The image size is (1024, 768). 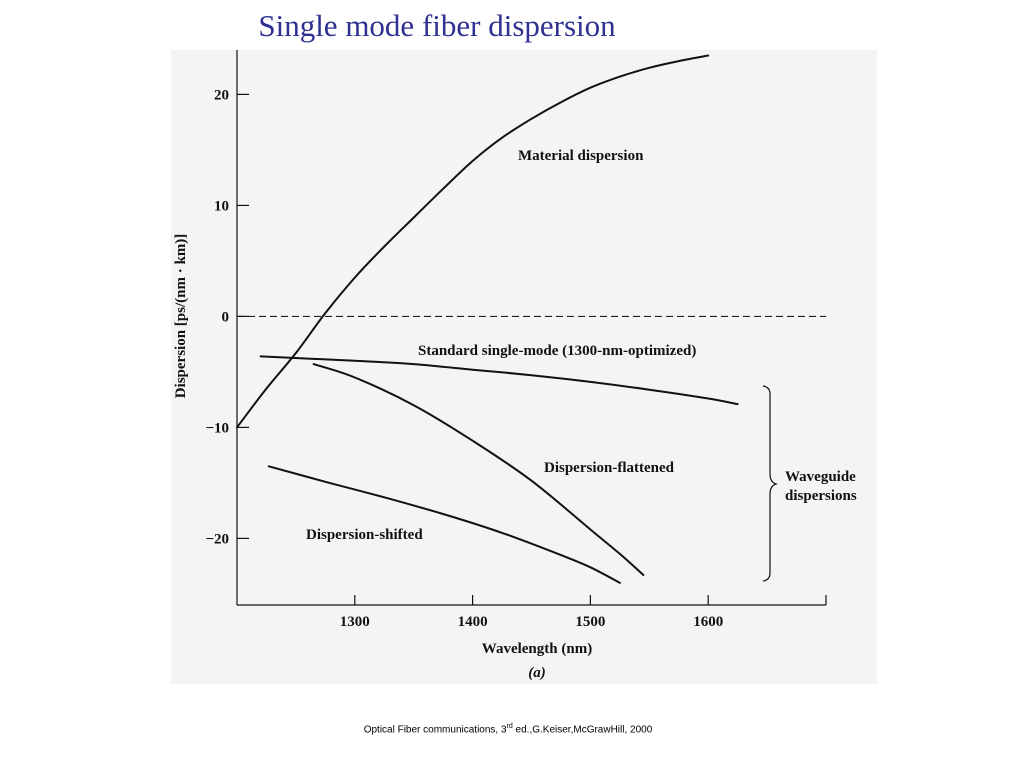 I want to click on x-tick-label-1400: 1400, so click(x=473, y=622).